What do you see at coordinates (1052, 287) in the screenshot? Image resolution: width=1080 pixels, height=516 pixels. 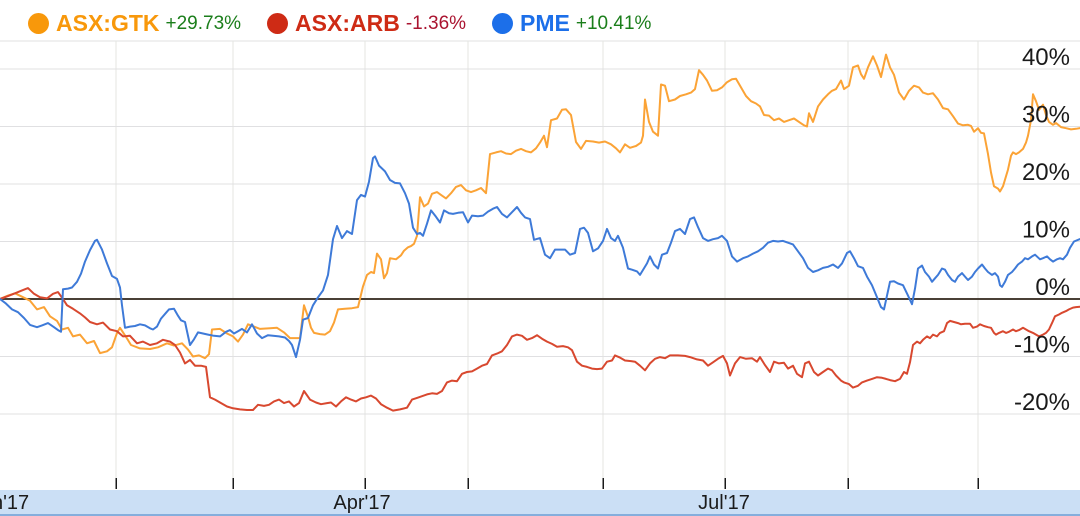 I see `y-axis-label: 0%` at bounding box center [1052, 287].